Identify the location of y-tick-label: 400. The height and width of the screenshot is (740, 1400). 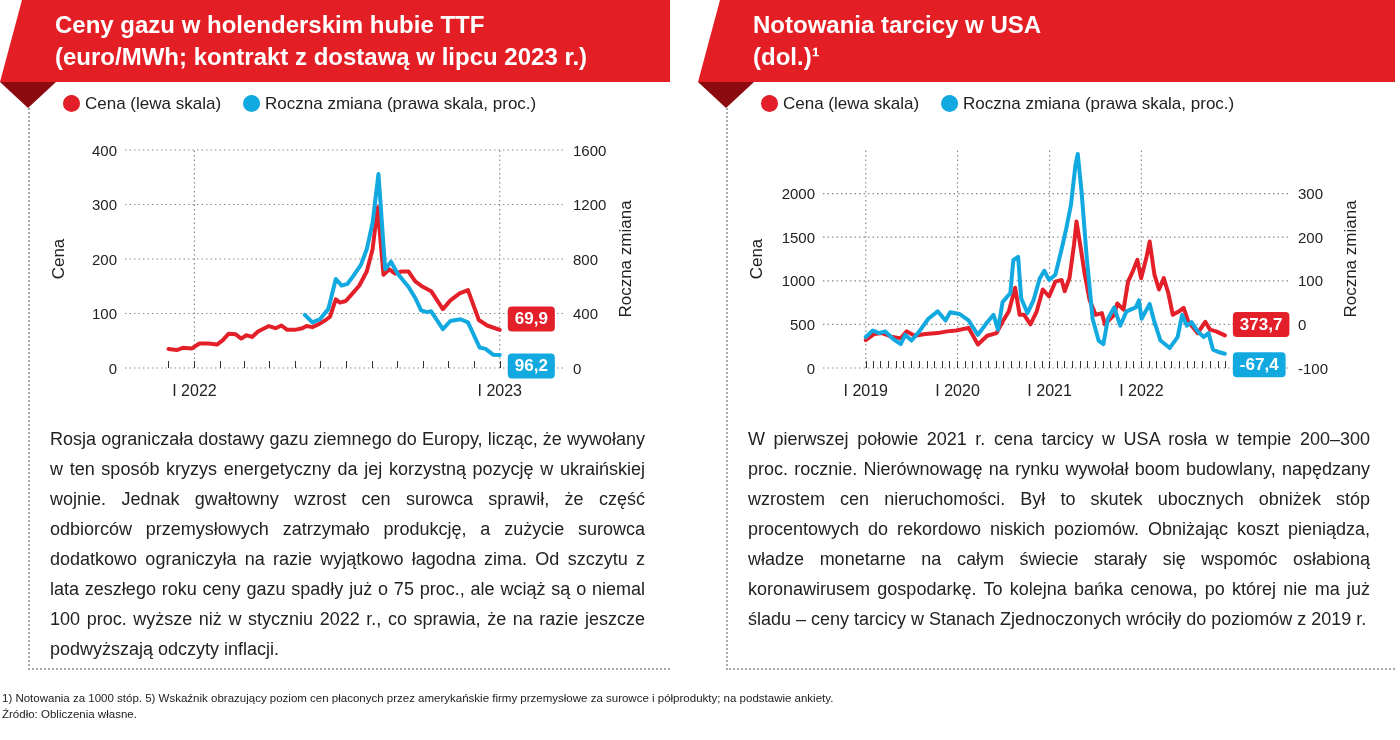
(104, 150).